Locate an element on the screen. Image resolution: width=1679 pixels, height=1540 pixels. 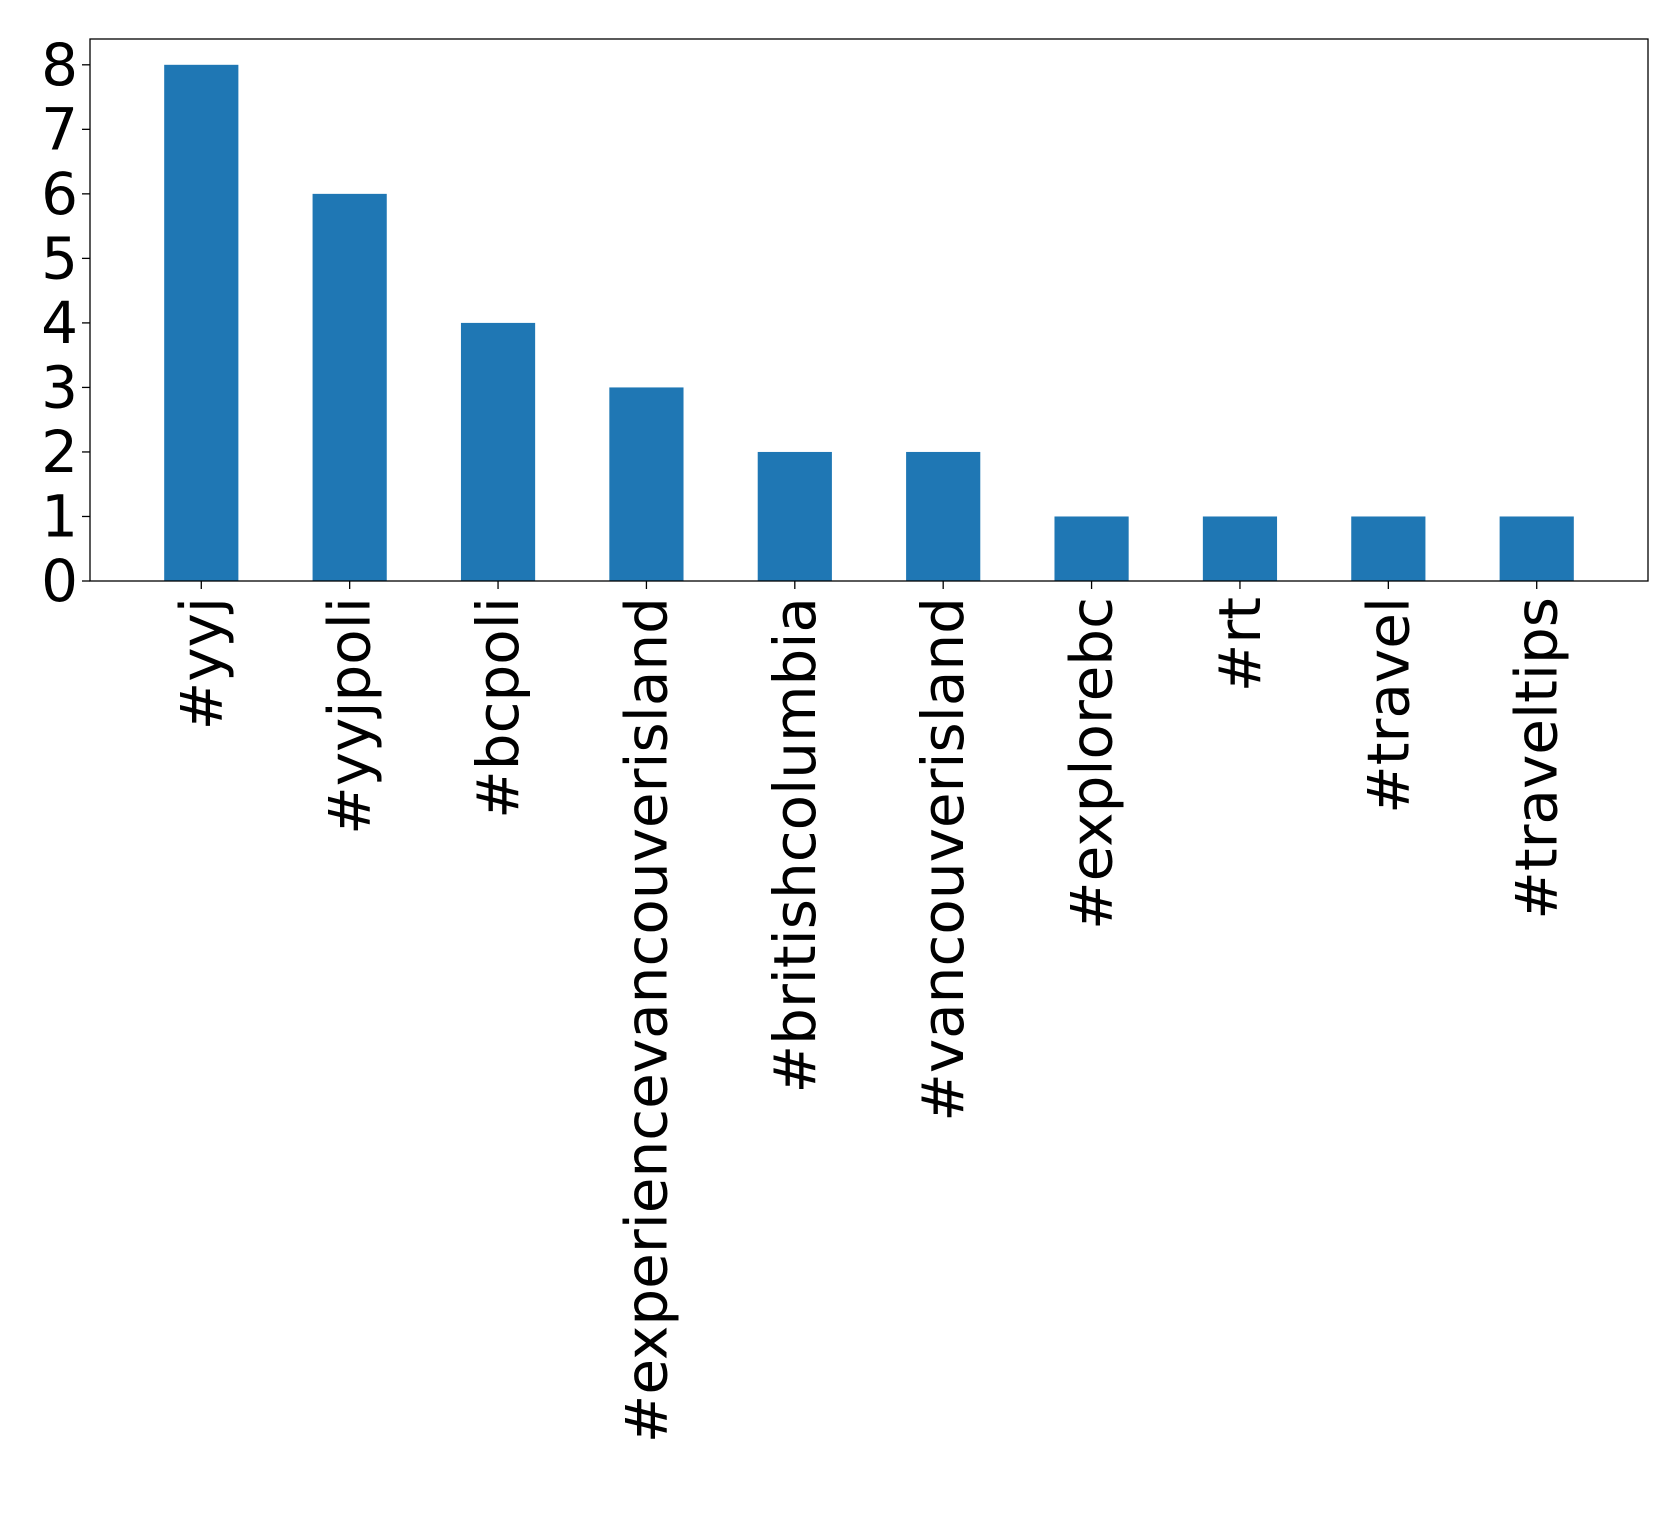
y-tick-label: 0 is located at coordinates (59, 581).